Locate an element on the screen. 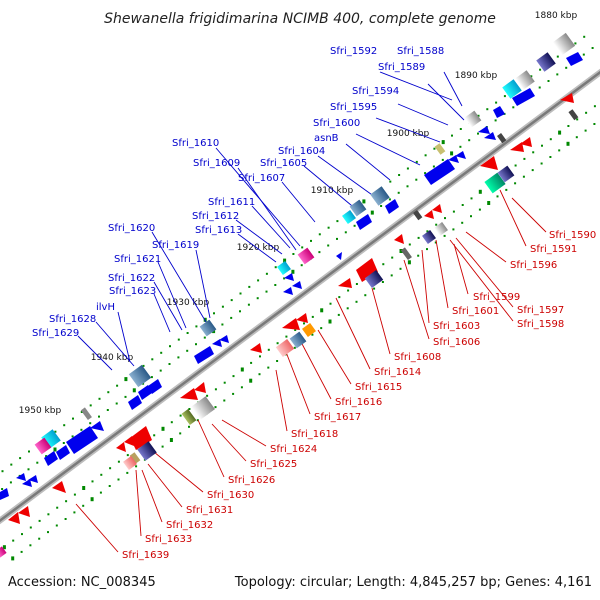  gene-box-teal is located at coordinates (495, 183).